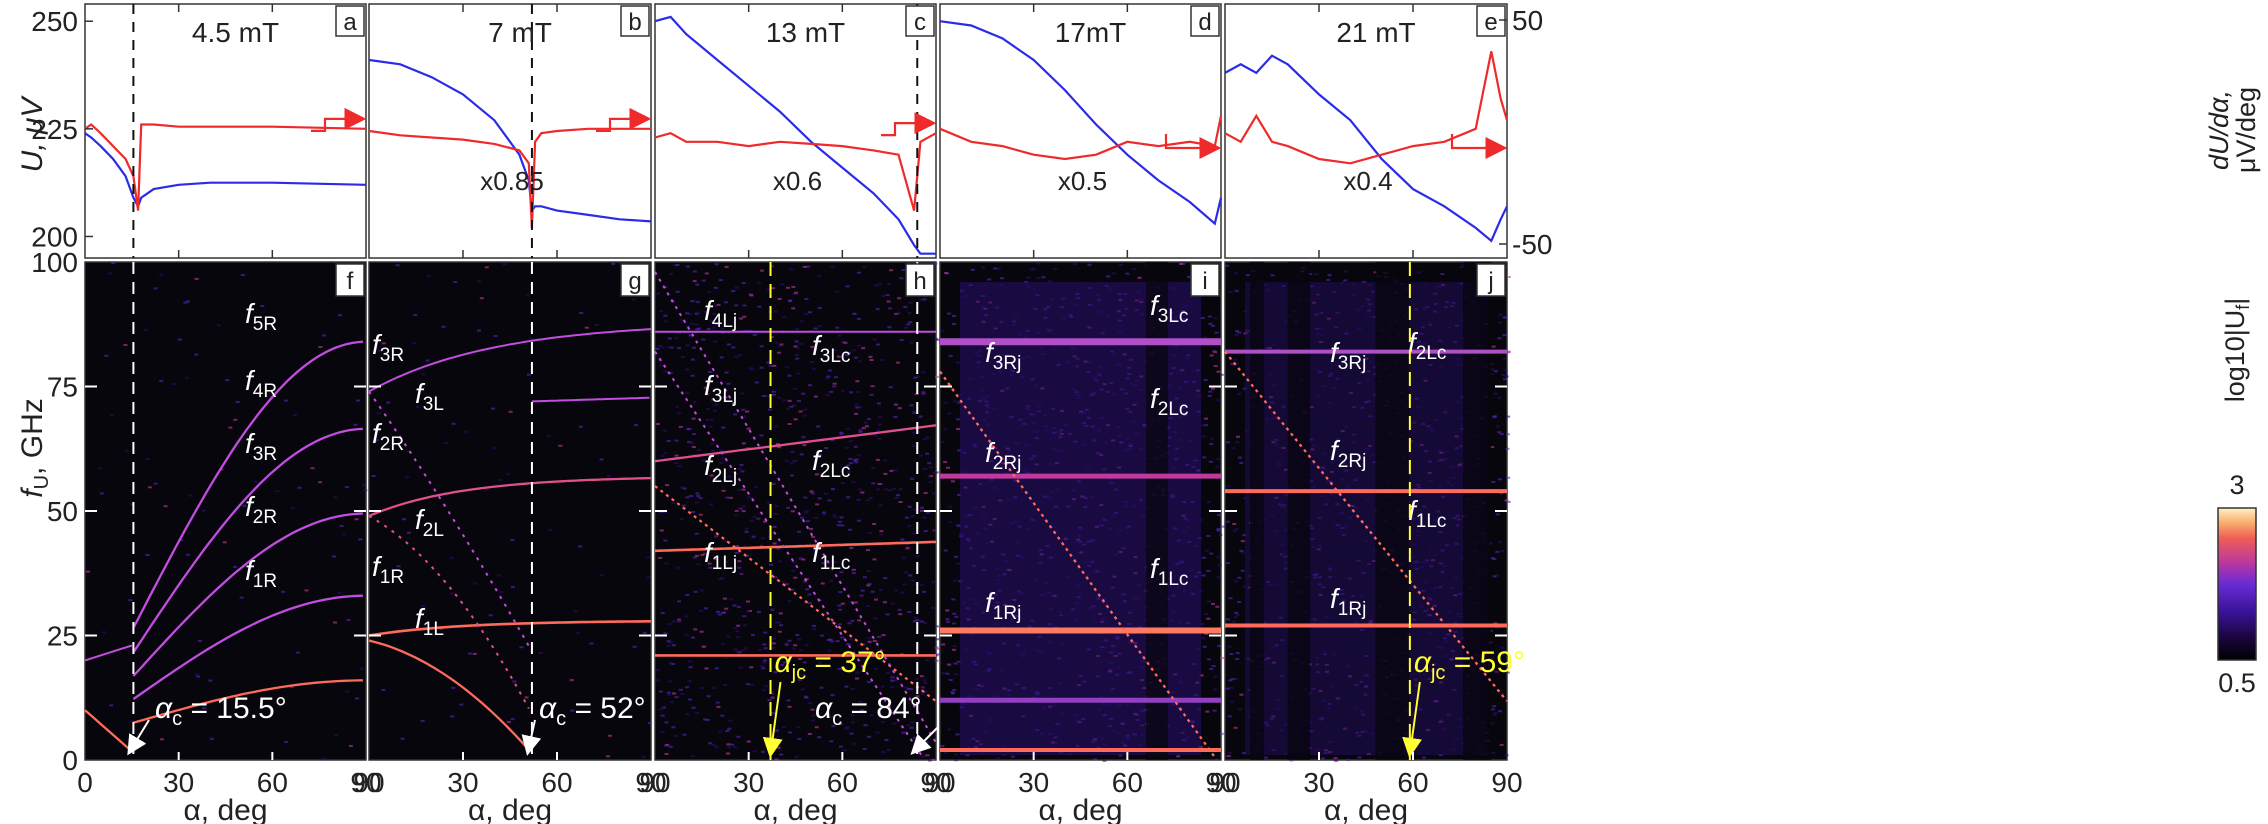  I want to click on panel-letter: b, so click(634, 22).